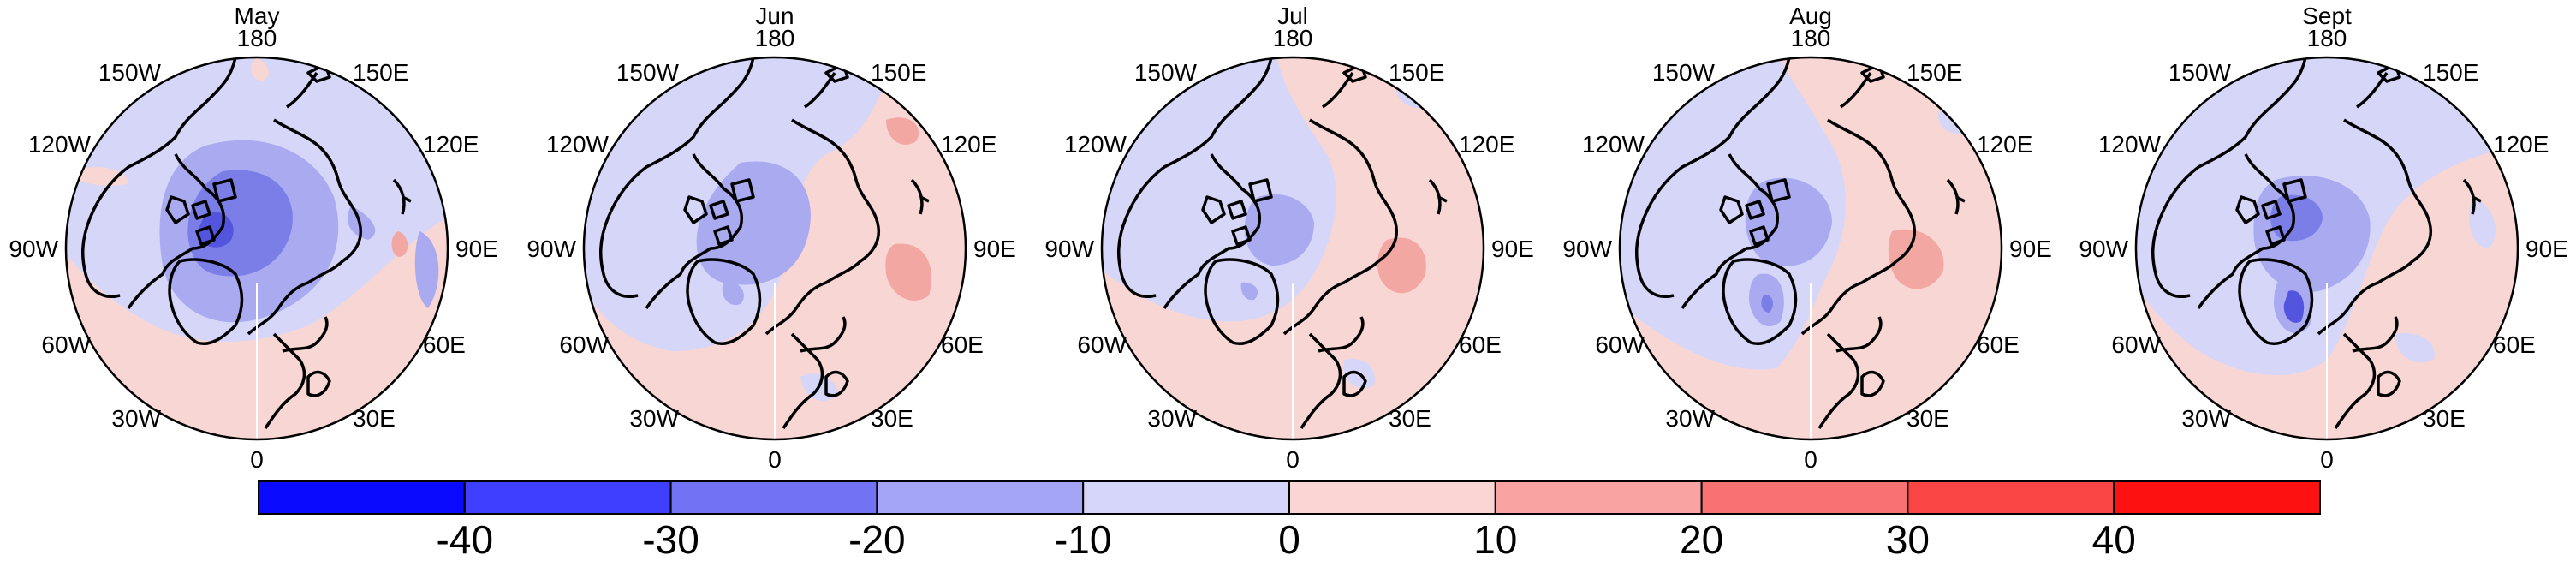 Image resolution: width=2576 pixels, height=561 pixels. Describe the element at coordinates (671, 539) in the screenshot. I see `colorbar-tick-label: -30` at that location.